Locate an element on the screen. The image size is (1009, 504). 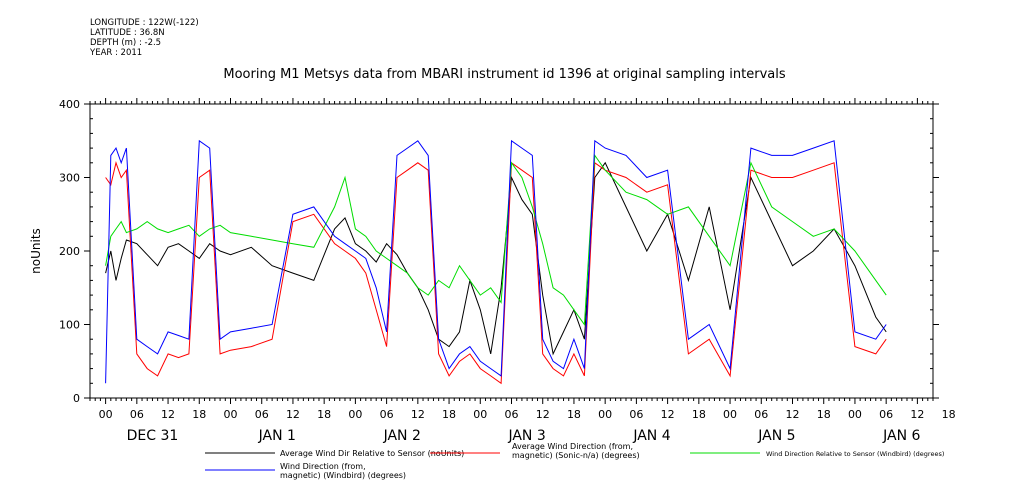
x-day-label: JAN 4 is located at coordinates (651, 436).